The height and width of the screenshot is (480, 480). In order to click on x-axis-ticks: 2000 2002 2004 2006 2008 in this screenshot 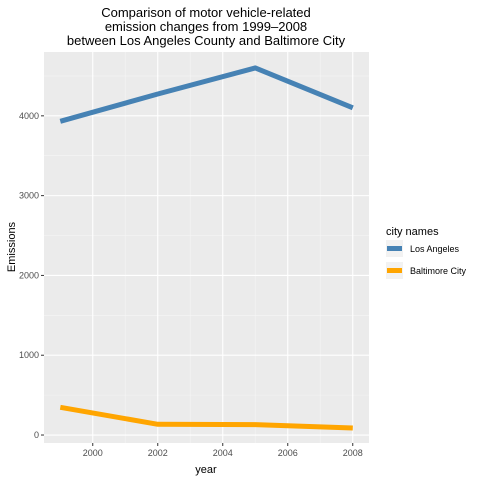, I will do `click(223, 450)`.